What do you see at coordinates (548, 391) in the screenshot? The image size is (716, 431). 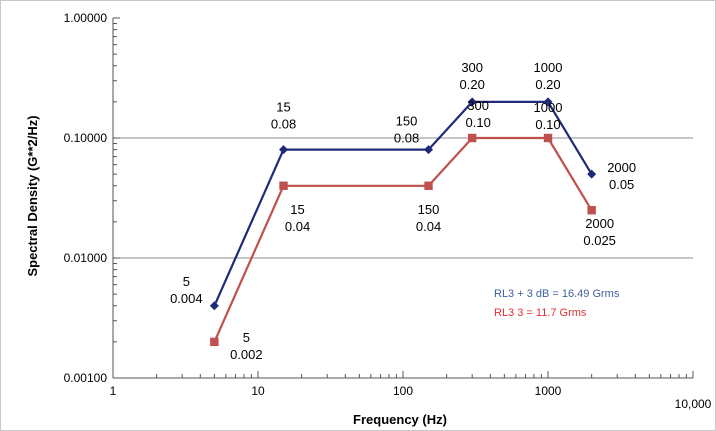 I see `x-tick-label: 1000` at bounding box center [548, 391].